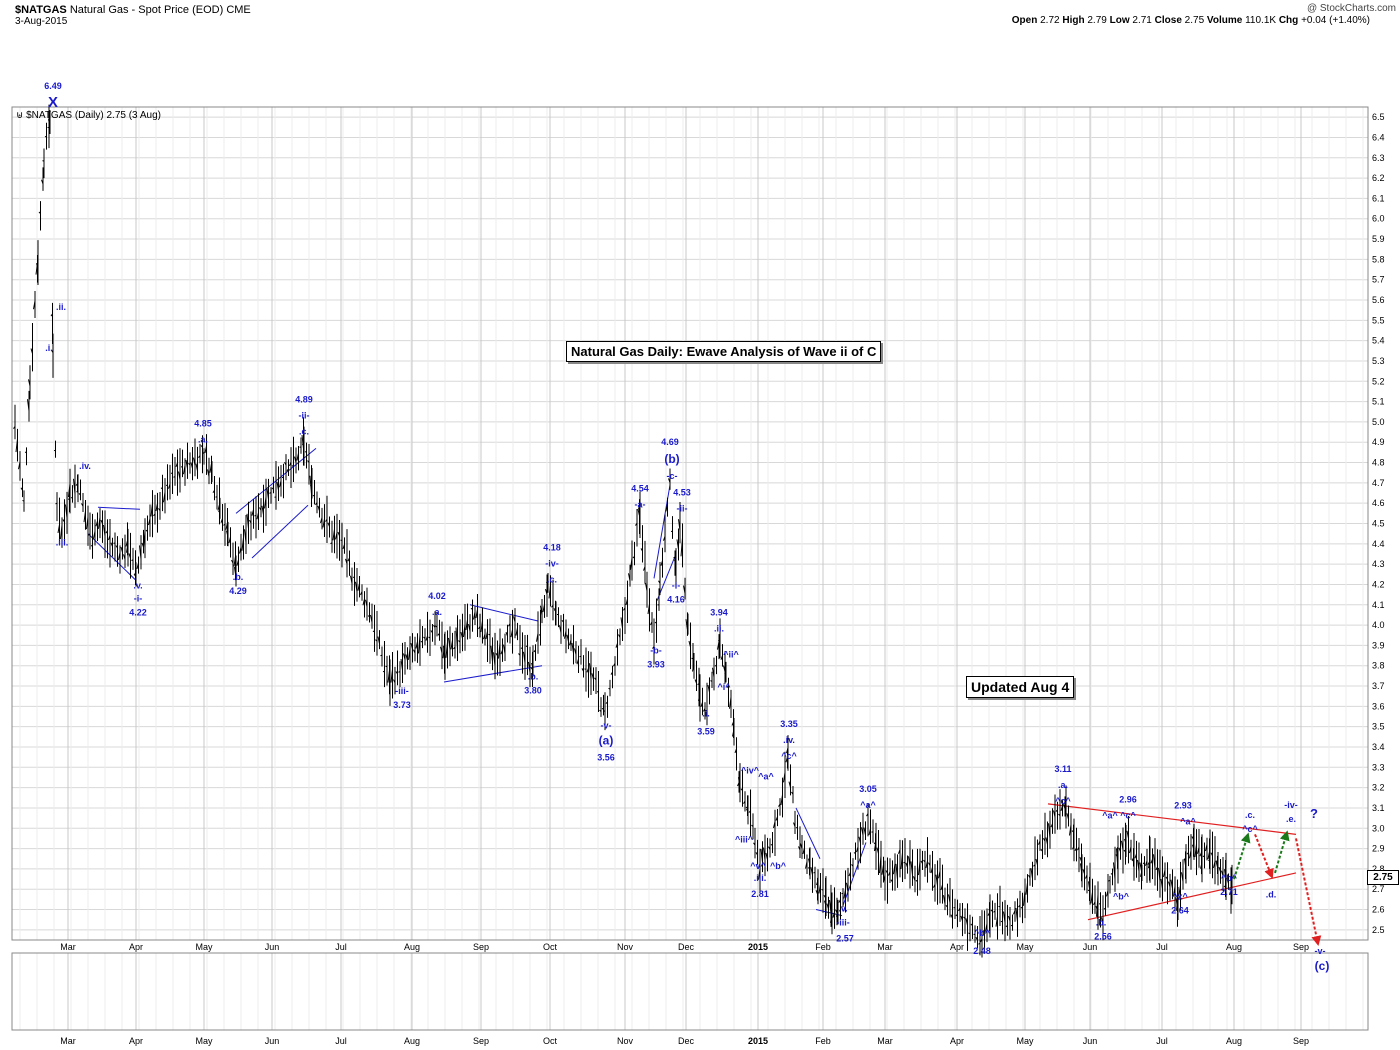 The width and height of the screenshot is (1400, 1050). Describe the element at coordinates (53, 102) in the screenshot. I see `wave-label: X` at that location.